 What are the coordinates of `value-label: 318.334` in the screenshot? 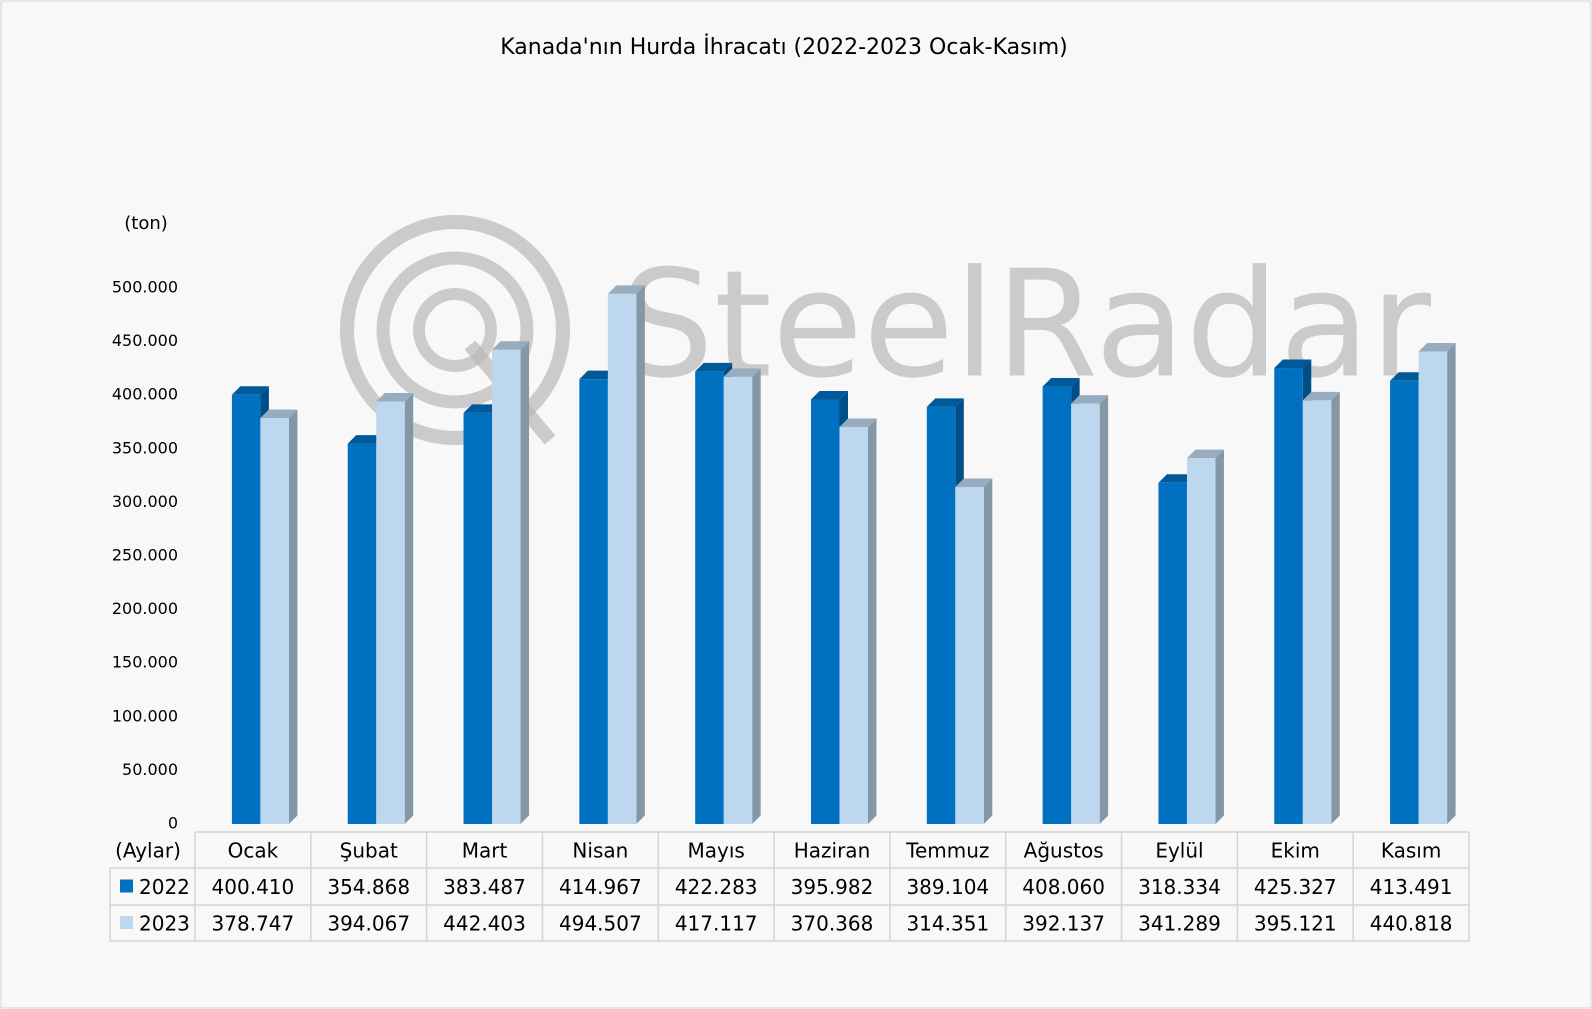 It's located at (1179, 887).